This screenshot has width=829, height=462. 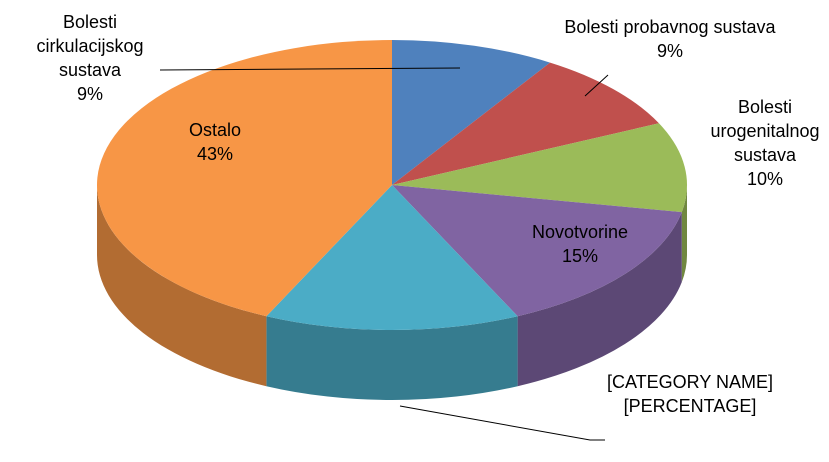 I want to click on data-label: Bolesti urogenitalnog sustava 10%, so click(x=759, y=143).